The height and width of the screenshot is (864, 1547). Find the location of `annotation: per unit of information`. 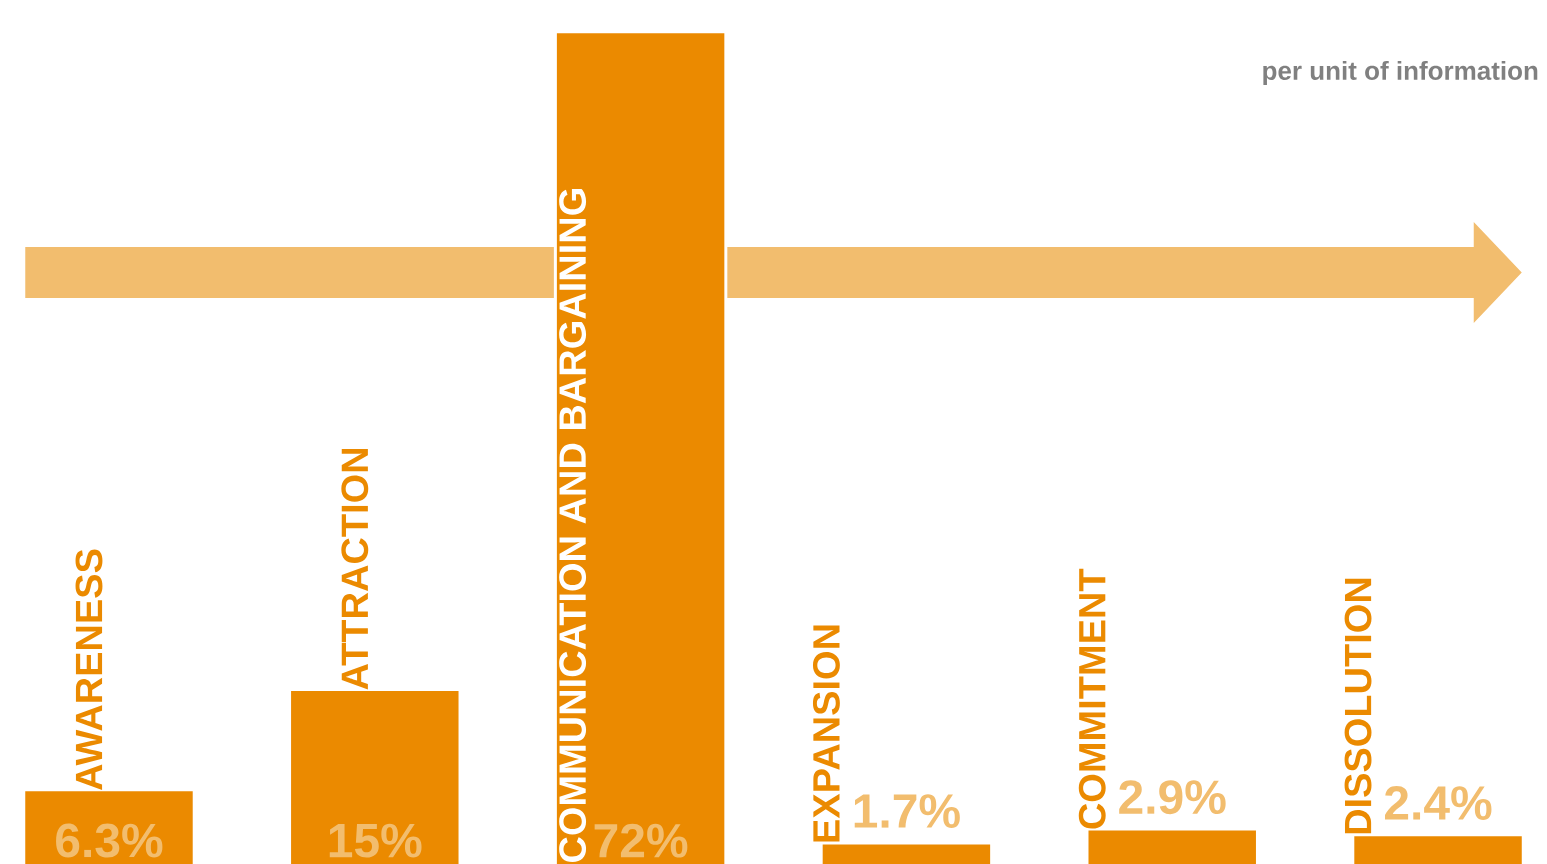

annotation: per unit of information is located at coordinates (1400, 73).